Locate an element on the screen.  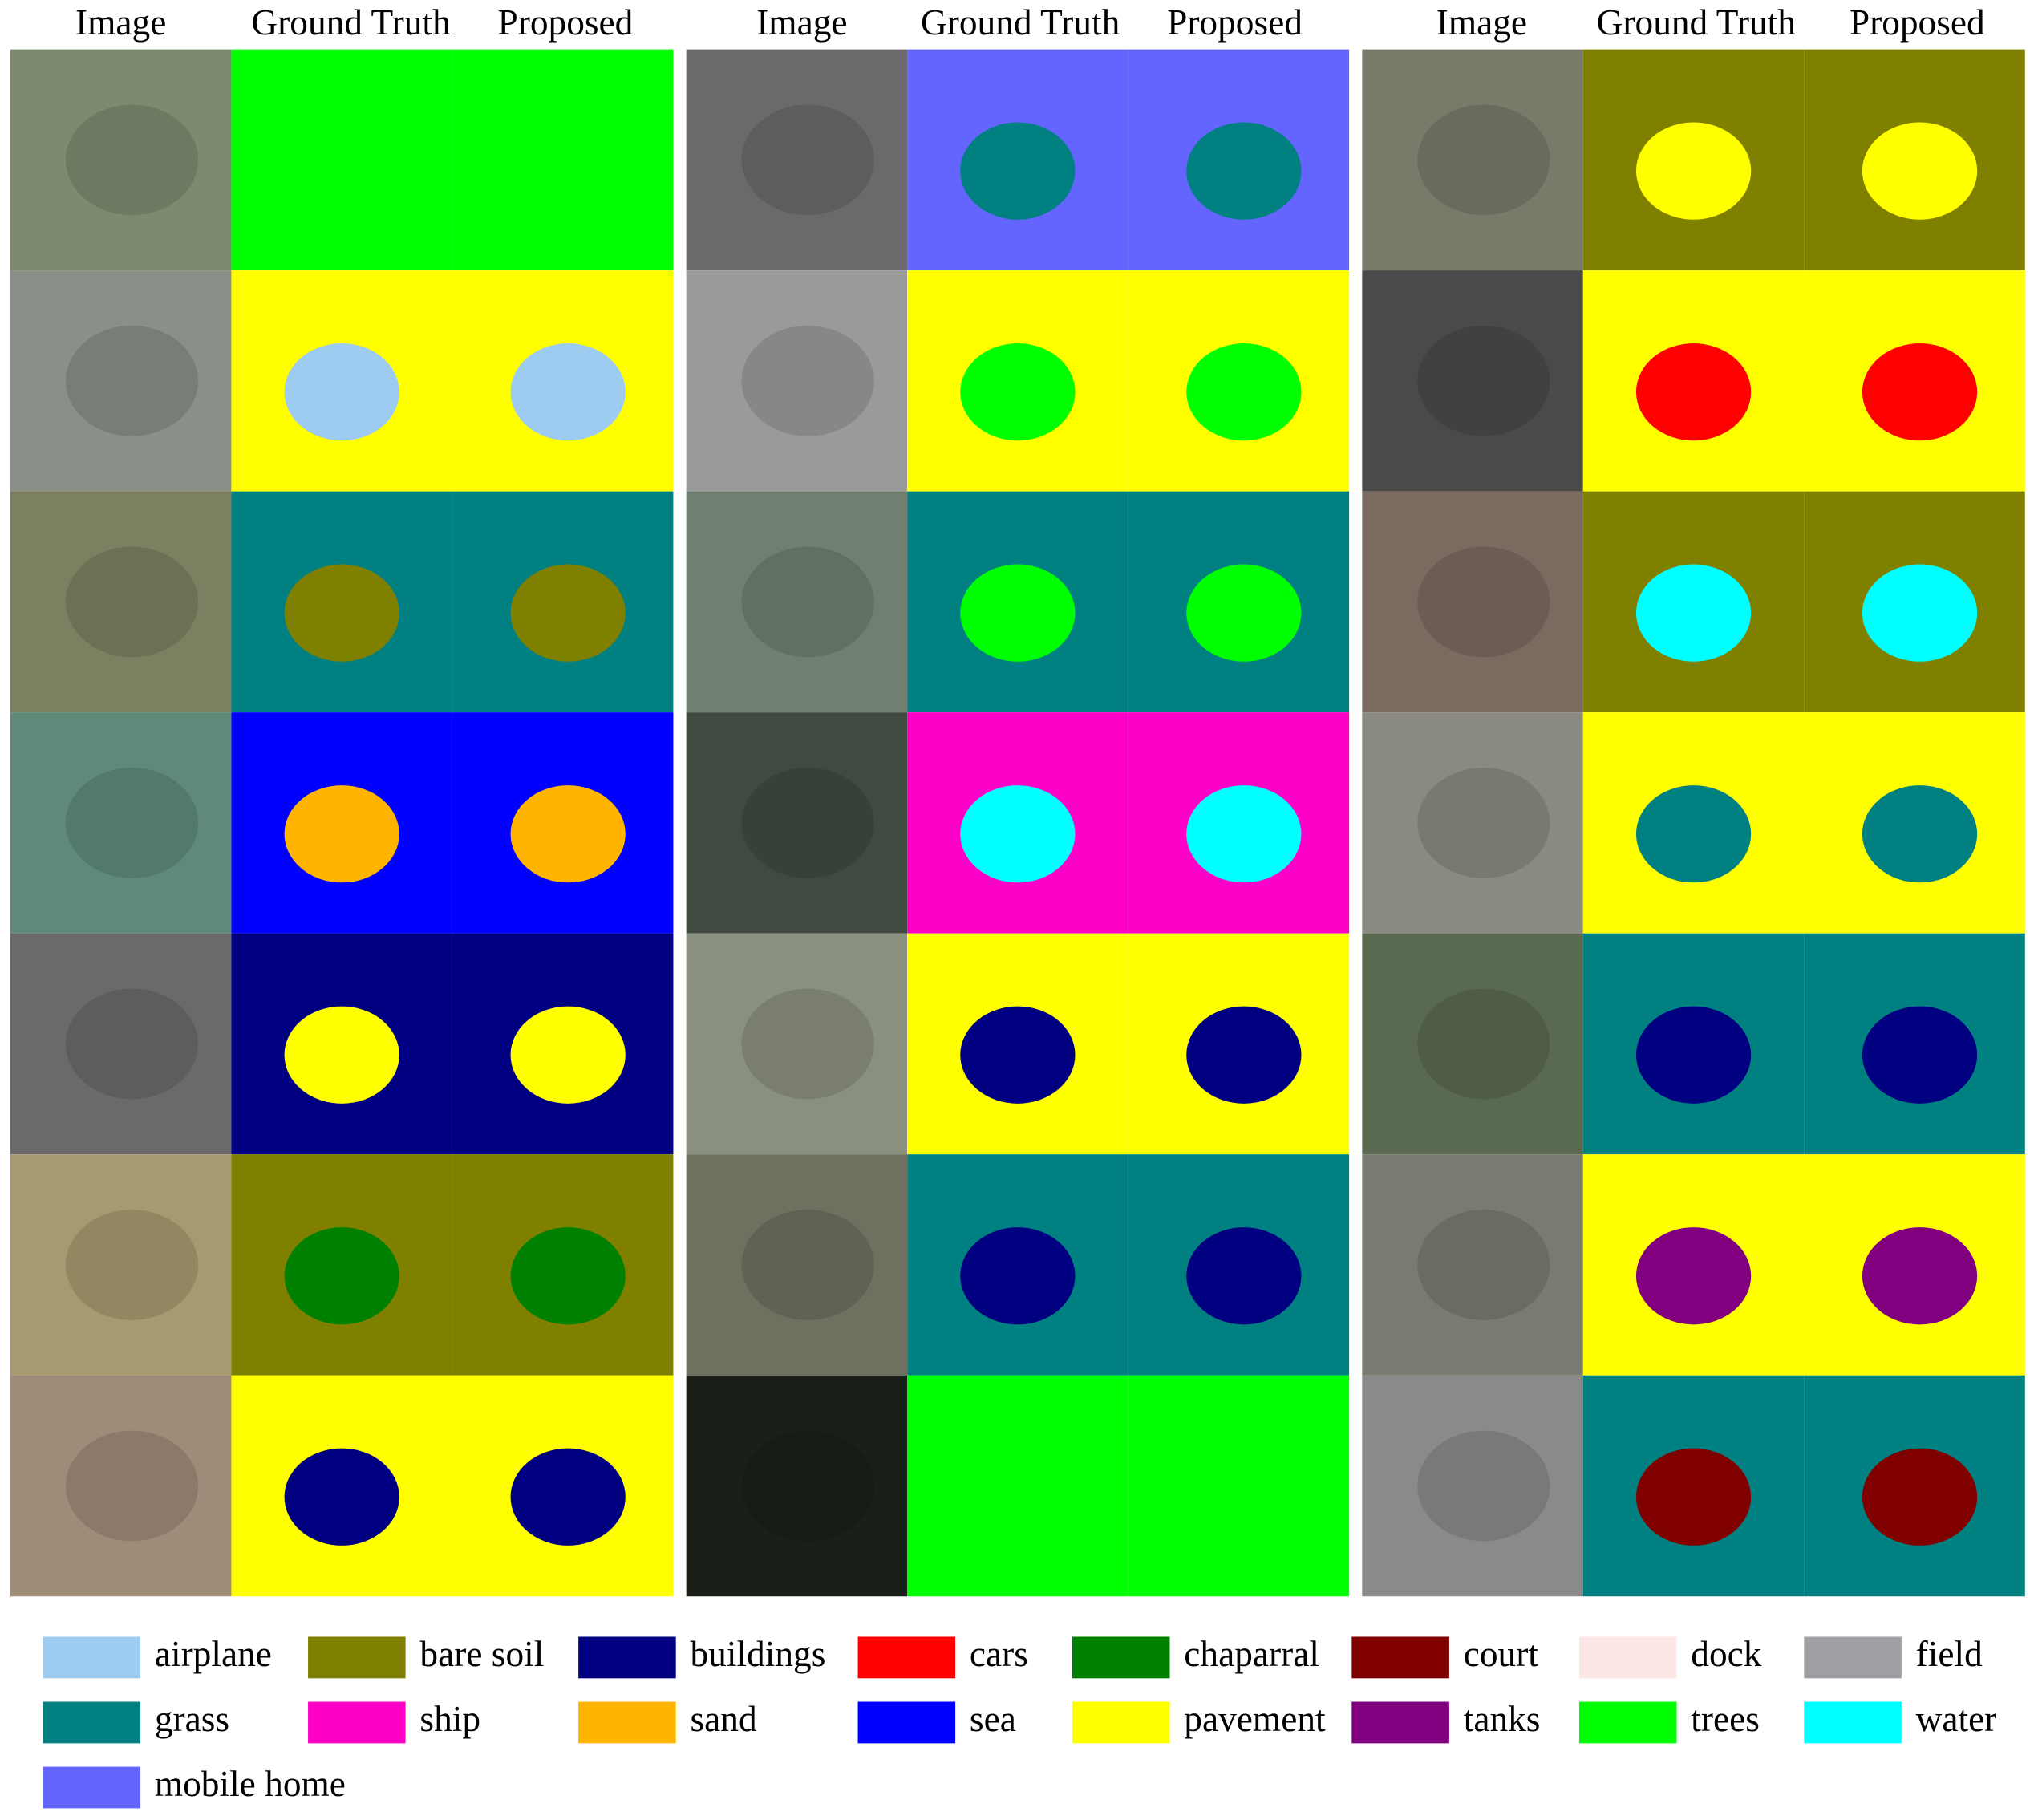
legend-label: sea is located at coordinates (993, 1719).